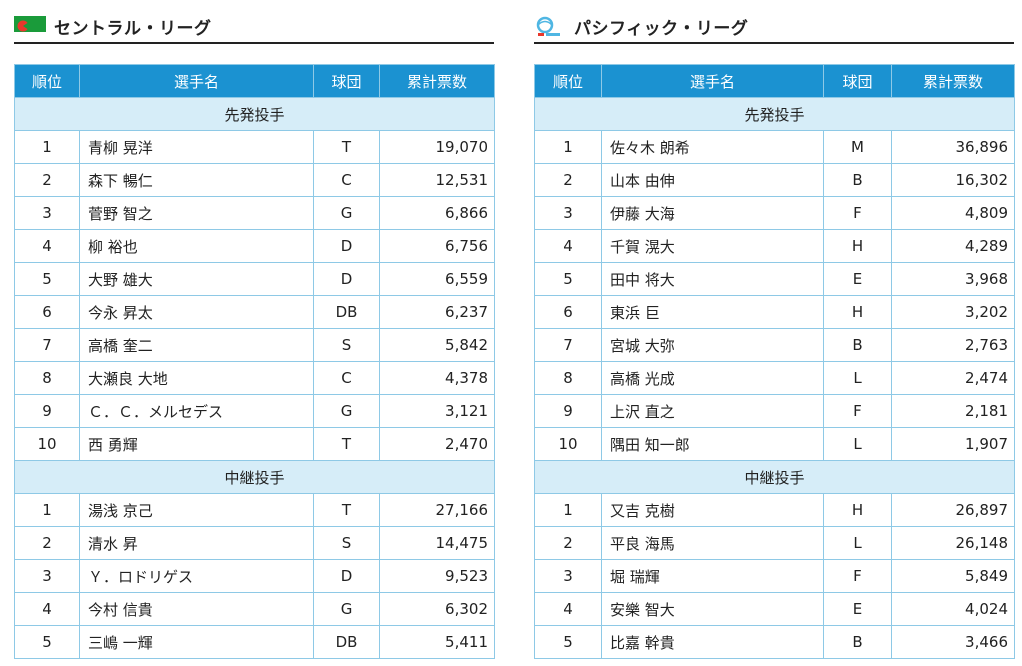 Image resolution: width=1022 pixels, height=666 pixels. What do you see at coordinates (47, 345) in the screenshot?
I see `rank-cell: 7` at bounding box center [47, 345].